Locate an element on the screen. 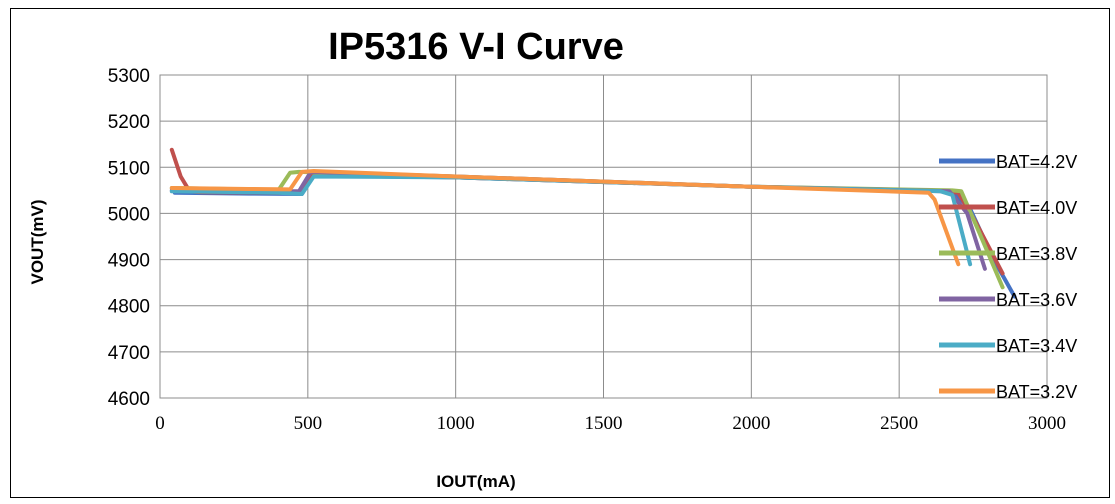 The width and height of the screenshot is (1115, 504). legend-label: BAT=3.8V is located at coordinates (1036, 254).